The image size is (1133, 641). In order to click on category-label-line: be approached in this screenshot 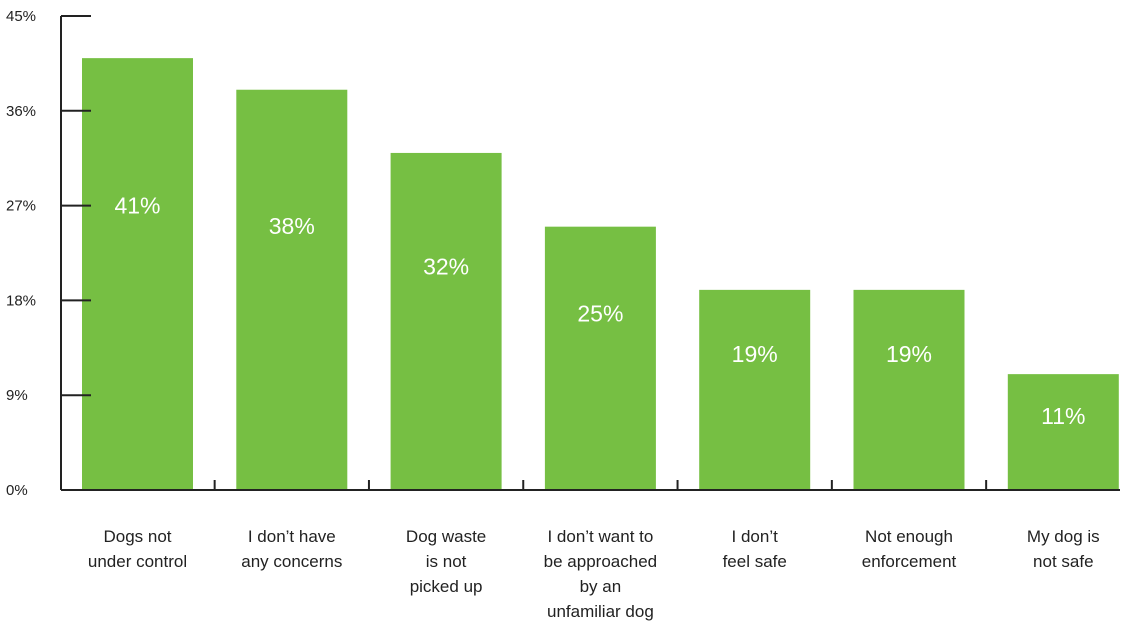, I will do `click(600, 561)`.